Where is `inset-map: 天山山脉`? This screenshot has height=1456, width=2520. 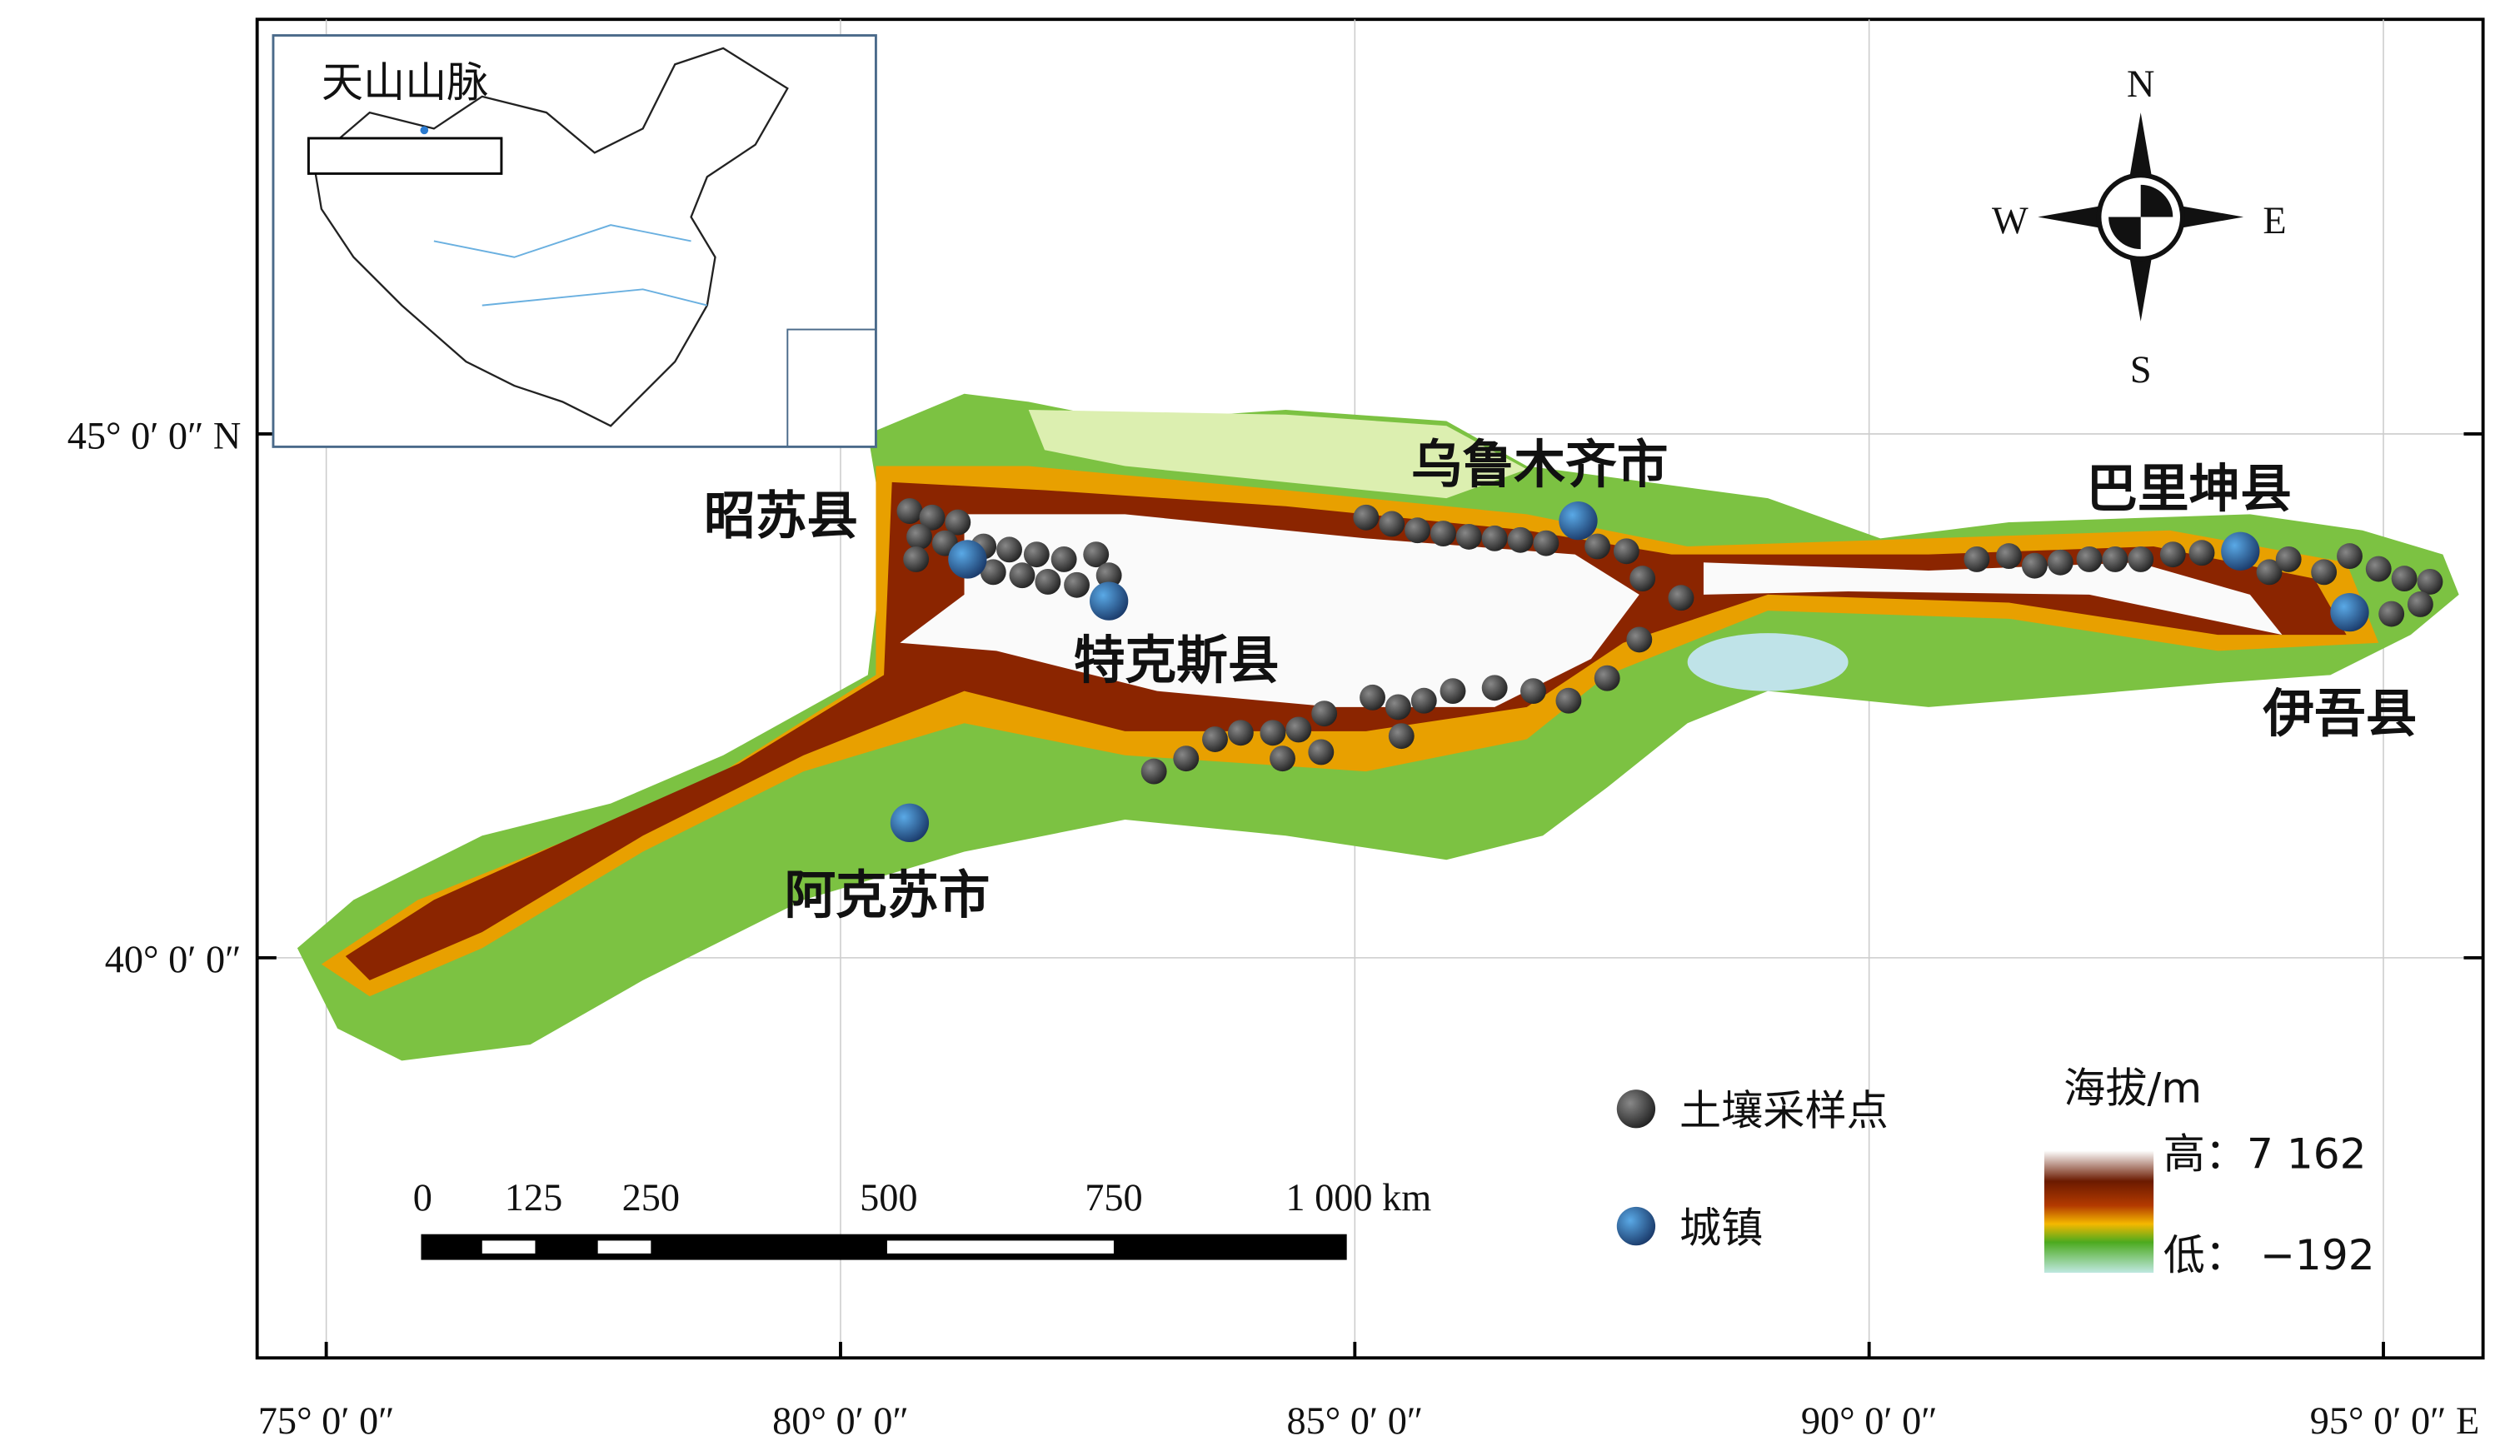 inset-map: 天山山脉 is located at coordinates (574, 241).